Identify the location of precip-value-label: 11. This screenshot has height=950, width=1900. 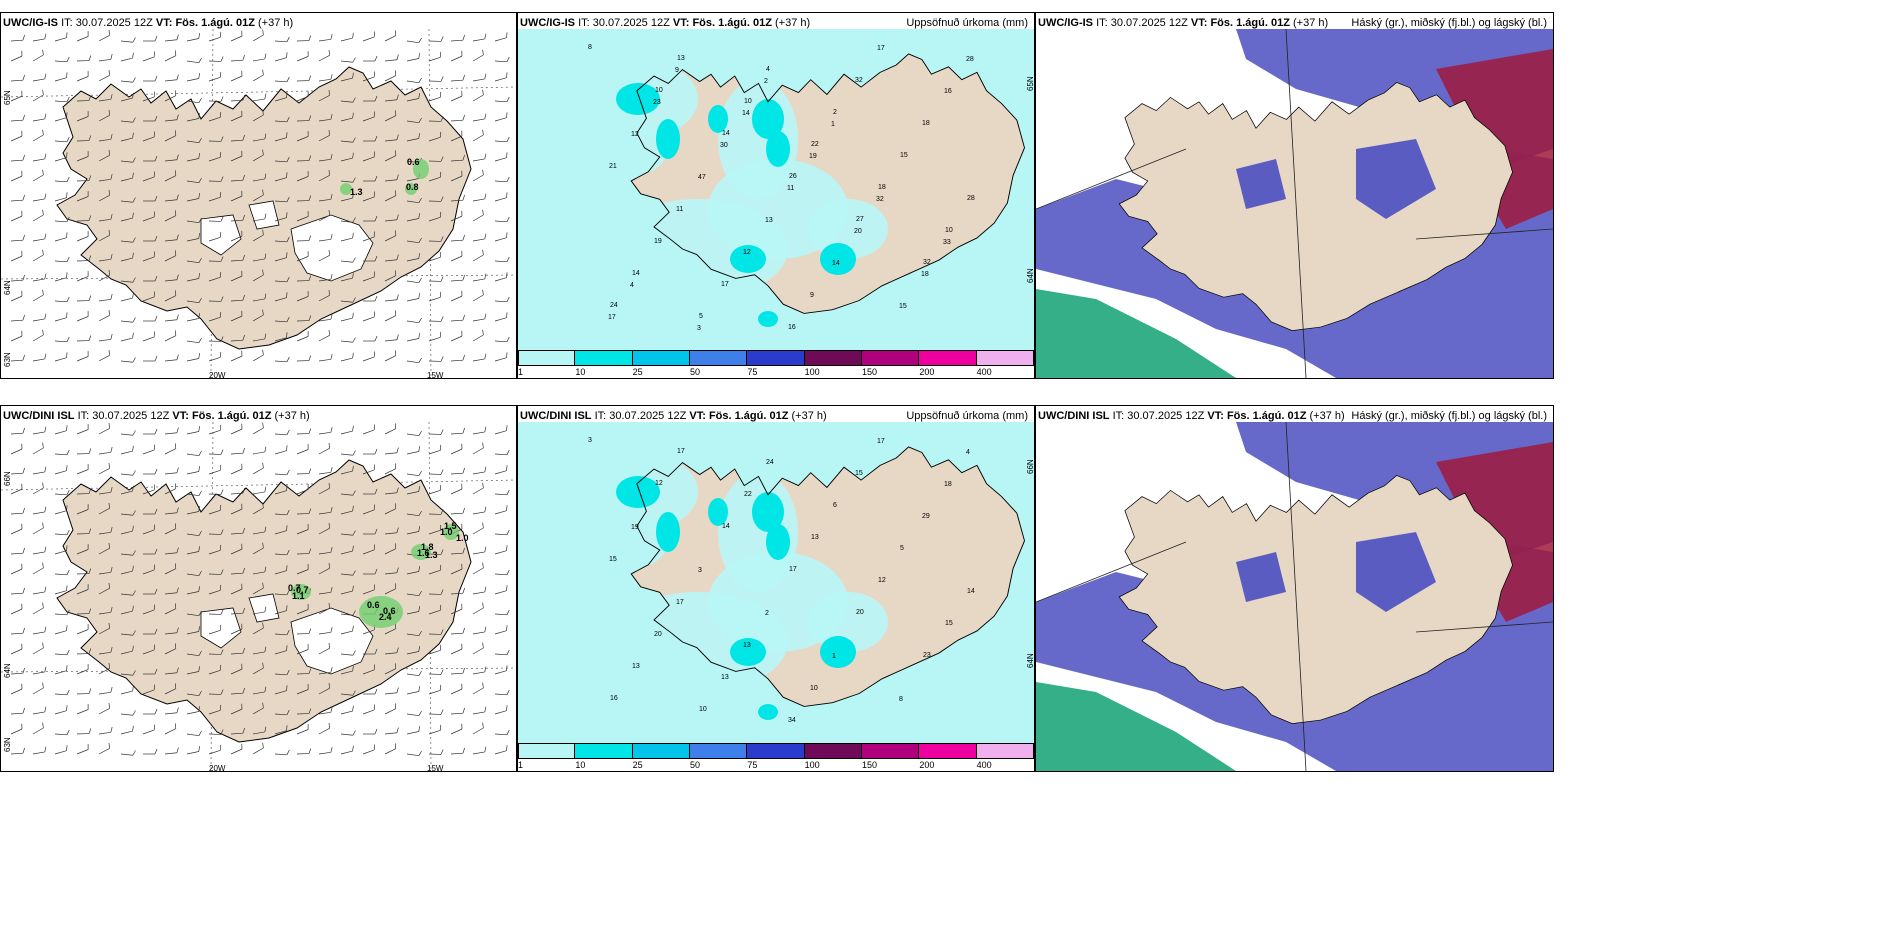
(679, 209).